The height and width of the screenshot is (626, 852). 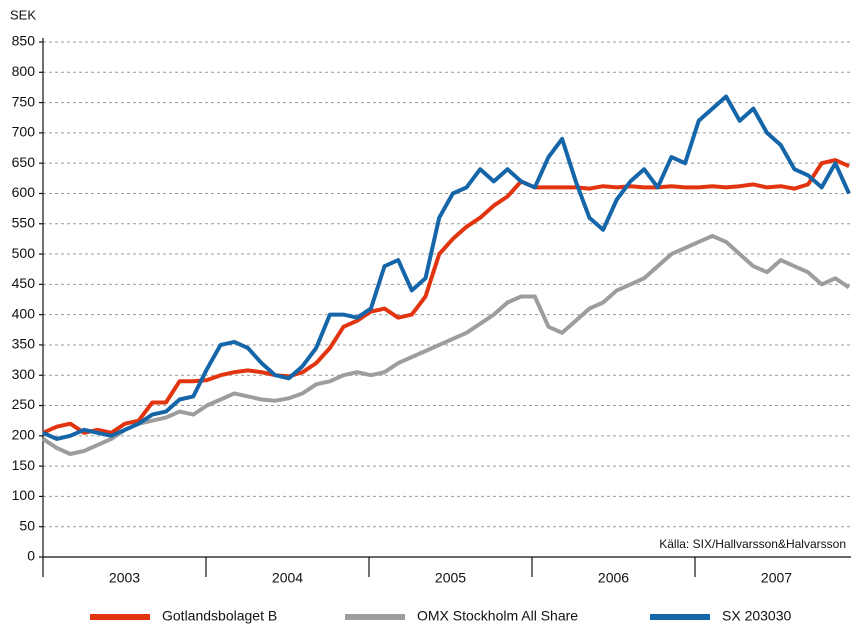 I want to click on x-tick-label: 2005, so click(x=450, y=578).